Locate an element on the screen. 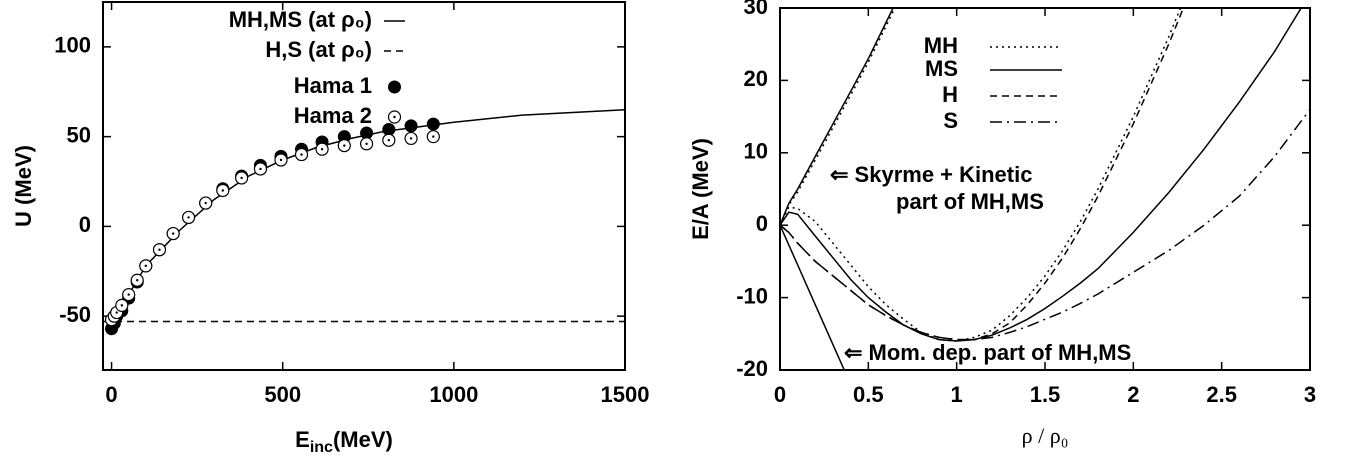  legend-label: Hama 2 is located at coordinates (333, 115).